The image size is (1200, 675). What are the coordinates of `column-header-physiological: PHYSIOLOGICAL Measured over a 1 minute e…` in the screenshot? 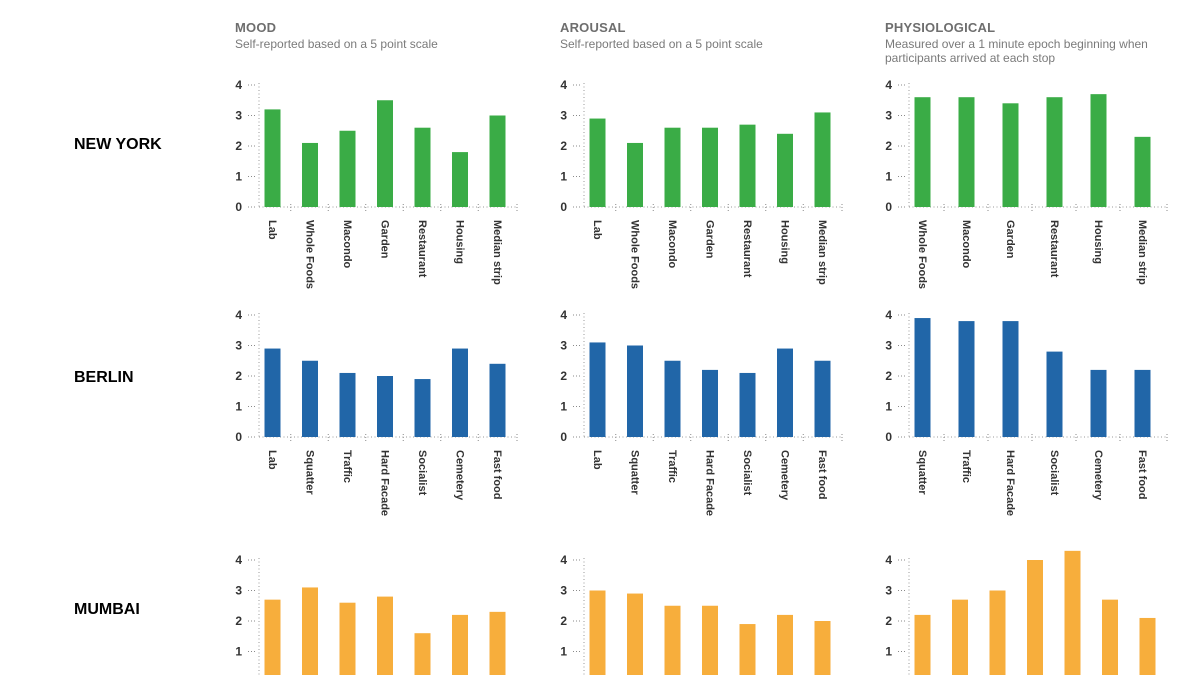 It's located at (1035, 42).